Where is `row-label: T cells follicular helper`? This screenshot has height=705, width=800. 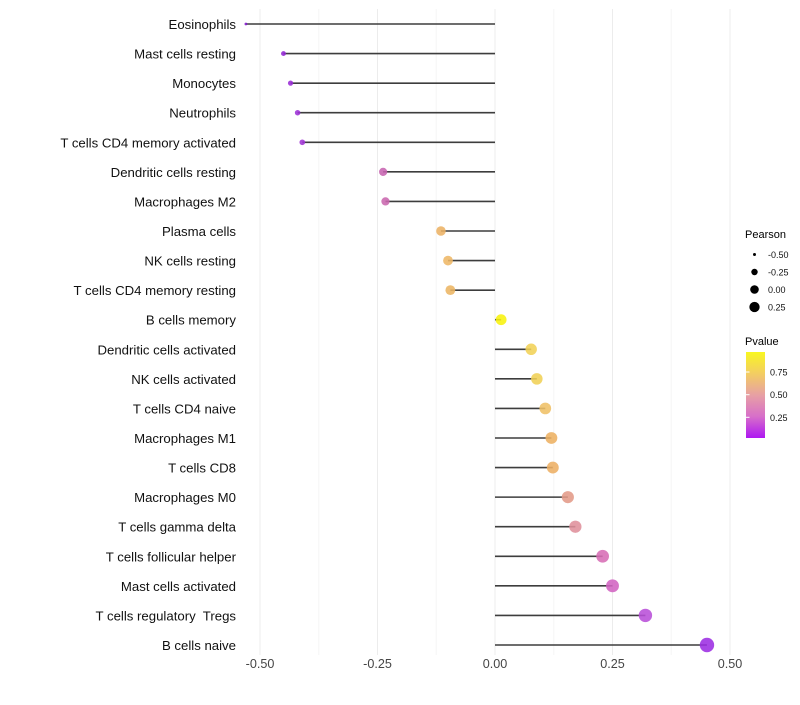
row-label: T cells follicular helper is located at coordinates (171, 556).